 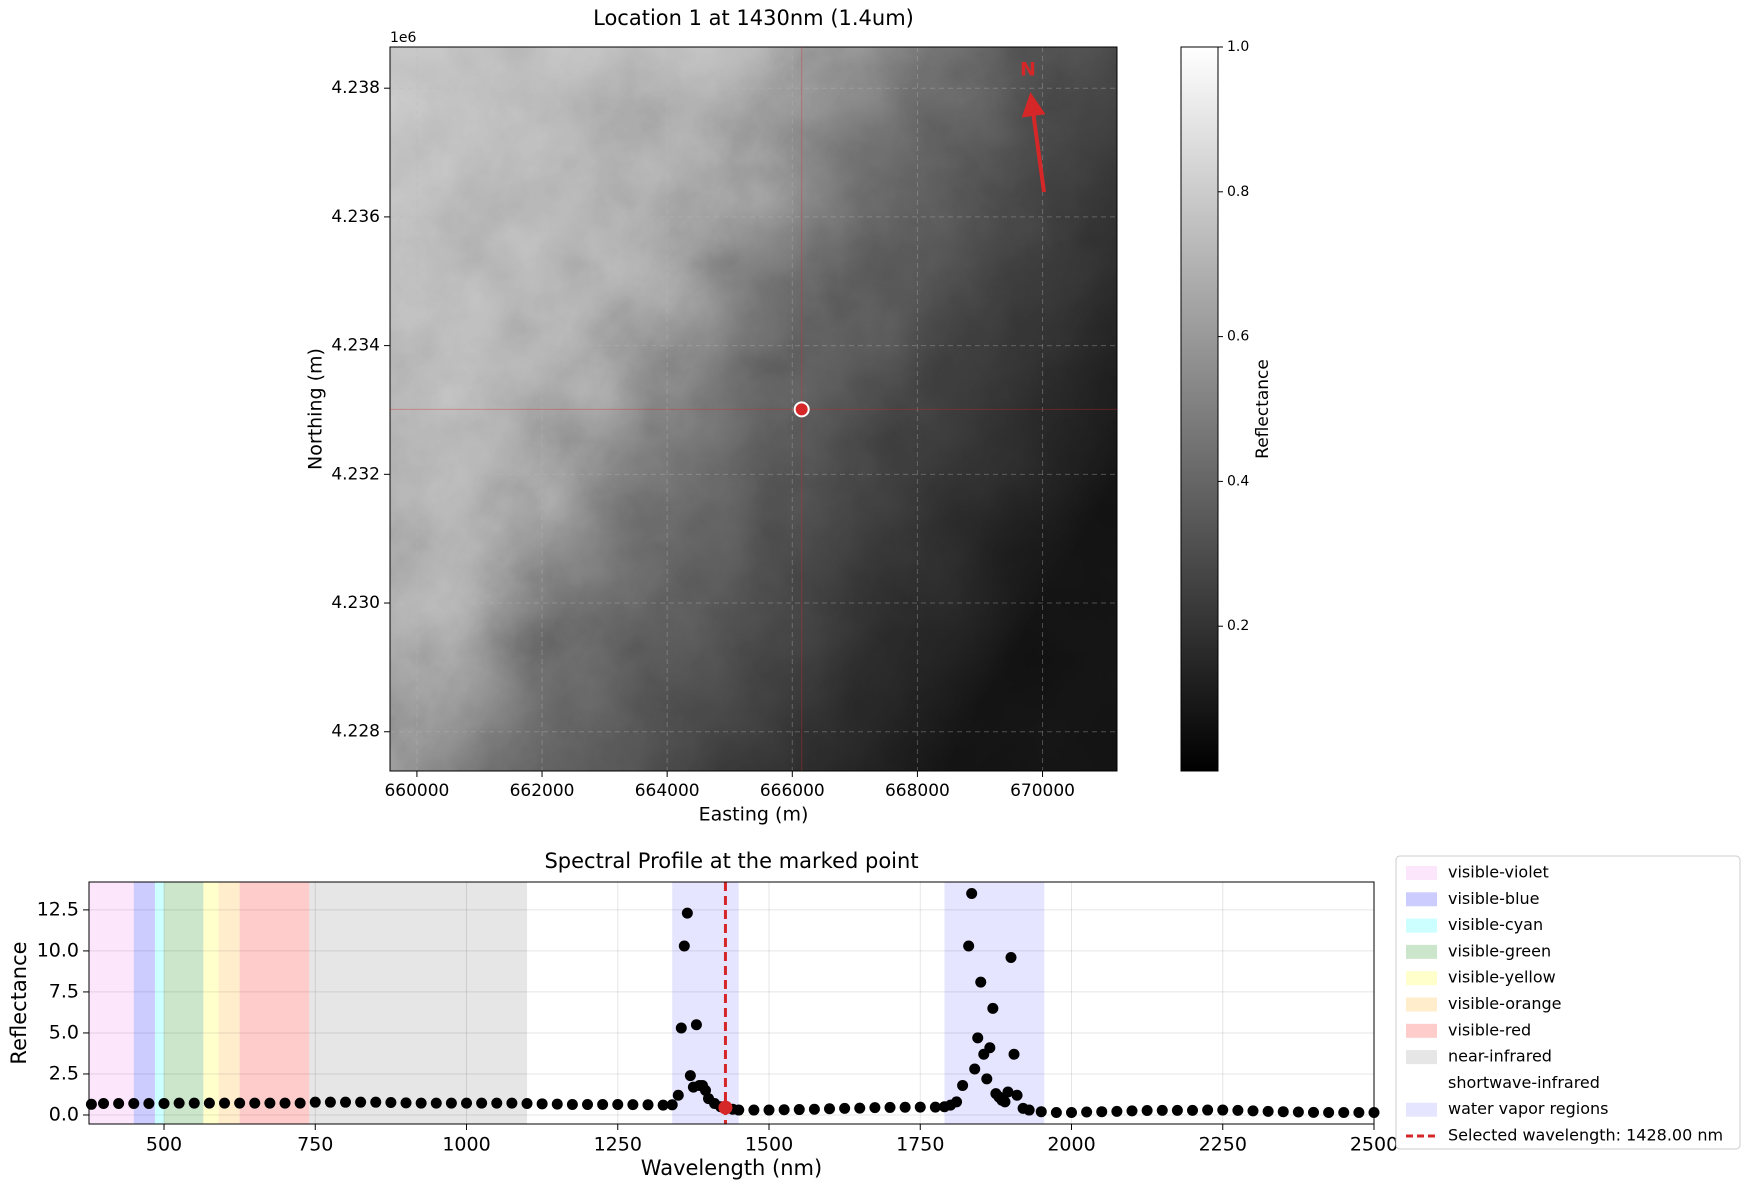 I want to click on x-tick-label: 2500, so click(x=1374, y=1145).